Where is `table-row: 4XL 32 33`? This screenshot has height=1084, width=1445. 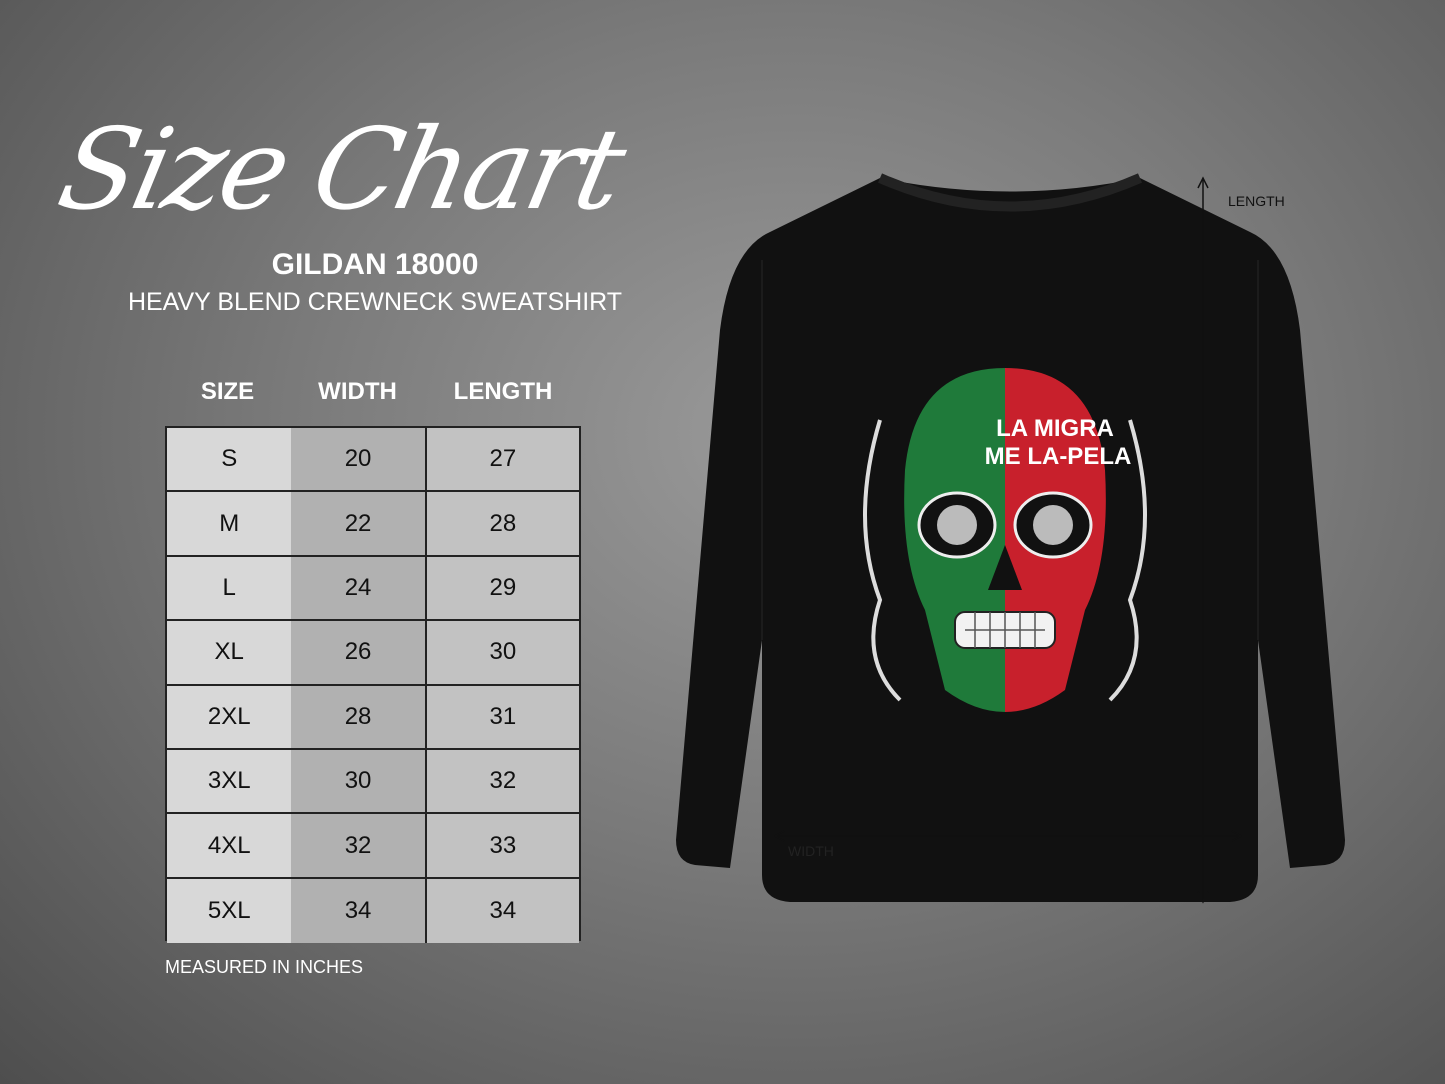 table-row: 4XL 32 33 is located at coordinates (373, 846).